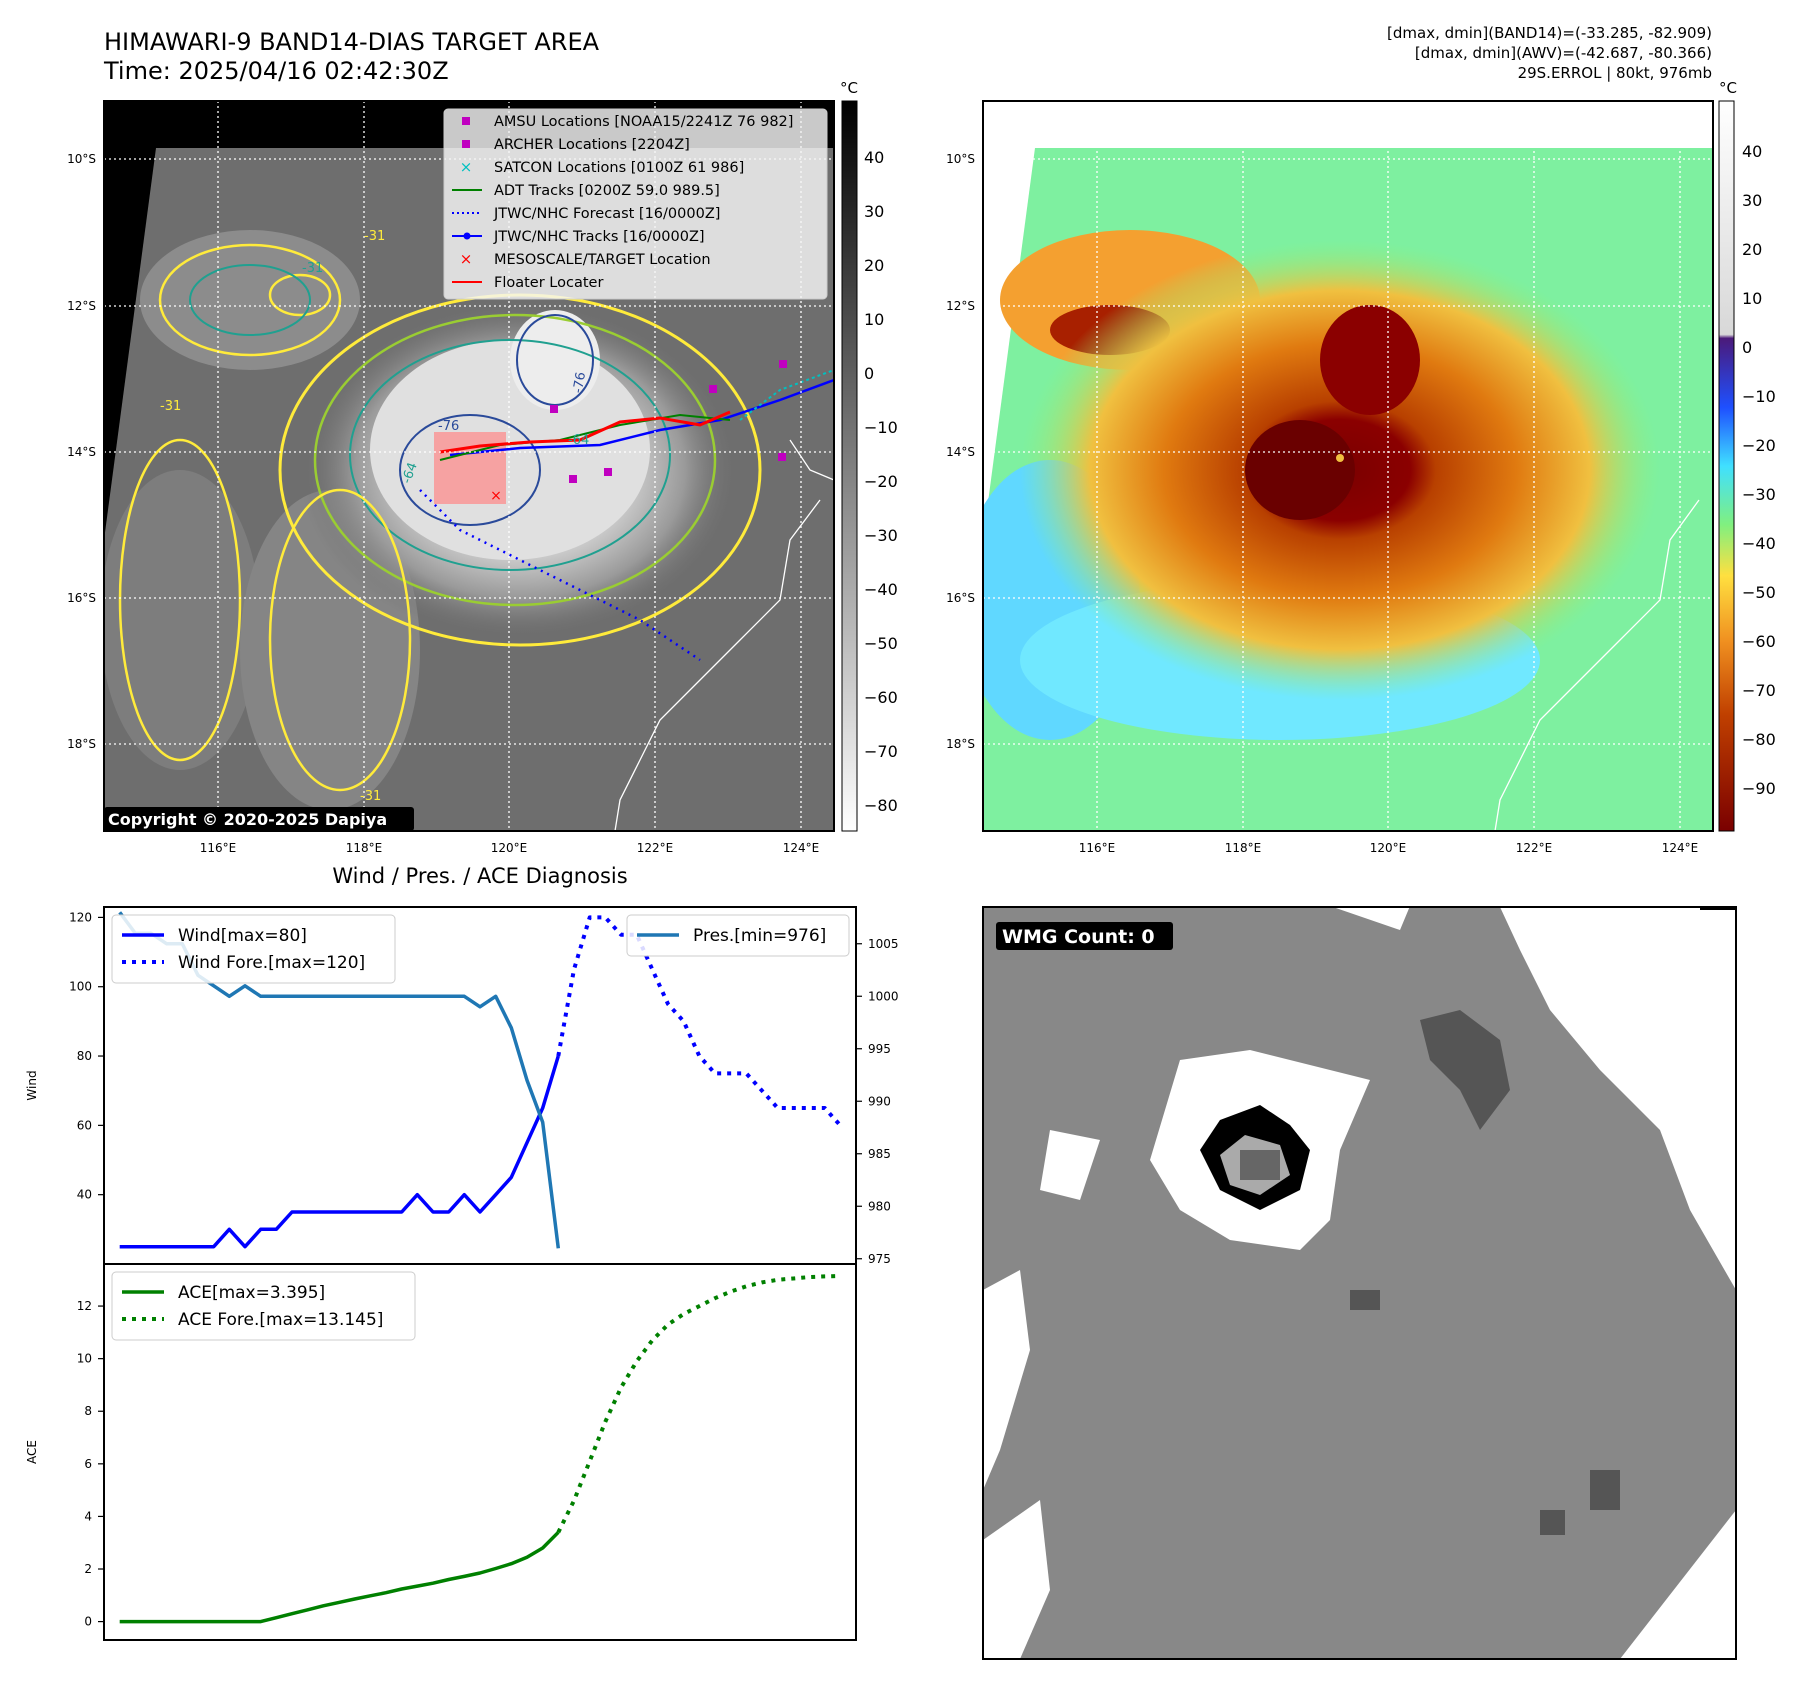  Describe the element at coordinates (783, 364) in the screenshot. I see `amsu-marker` at that location.